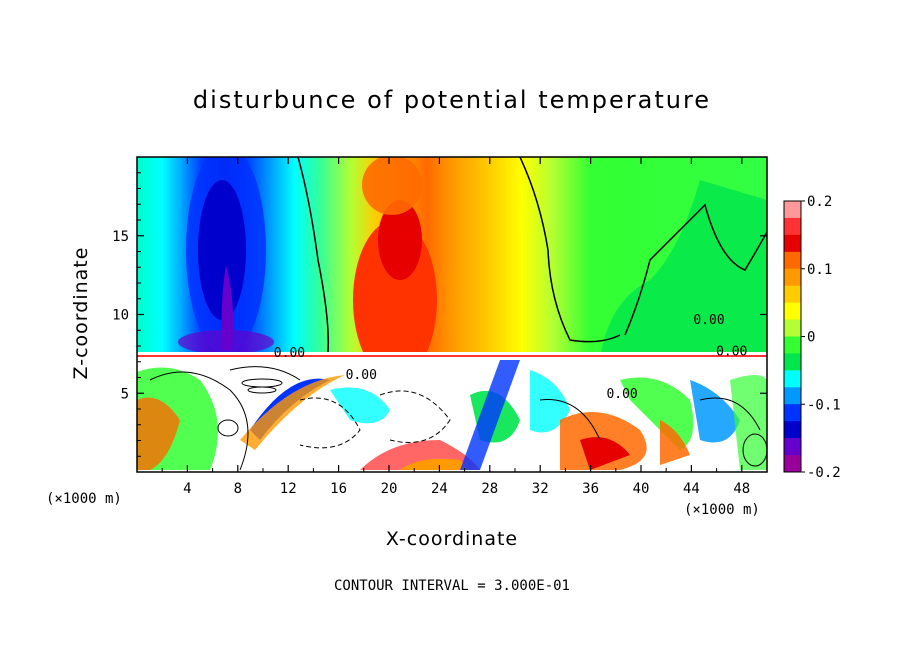 The height and width of the screenshot is (654, 904). I want to click on y-axis-unit: (×1000 m), so click(84, 499).